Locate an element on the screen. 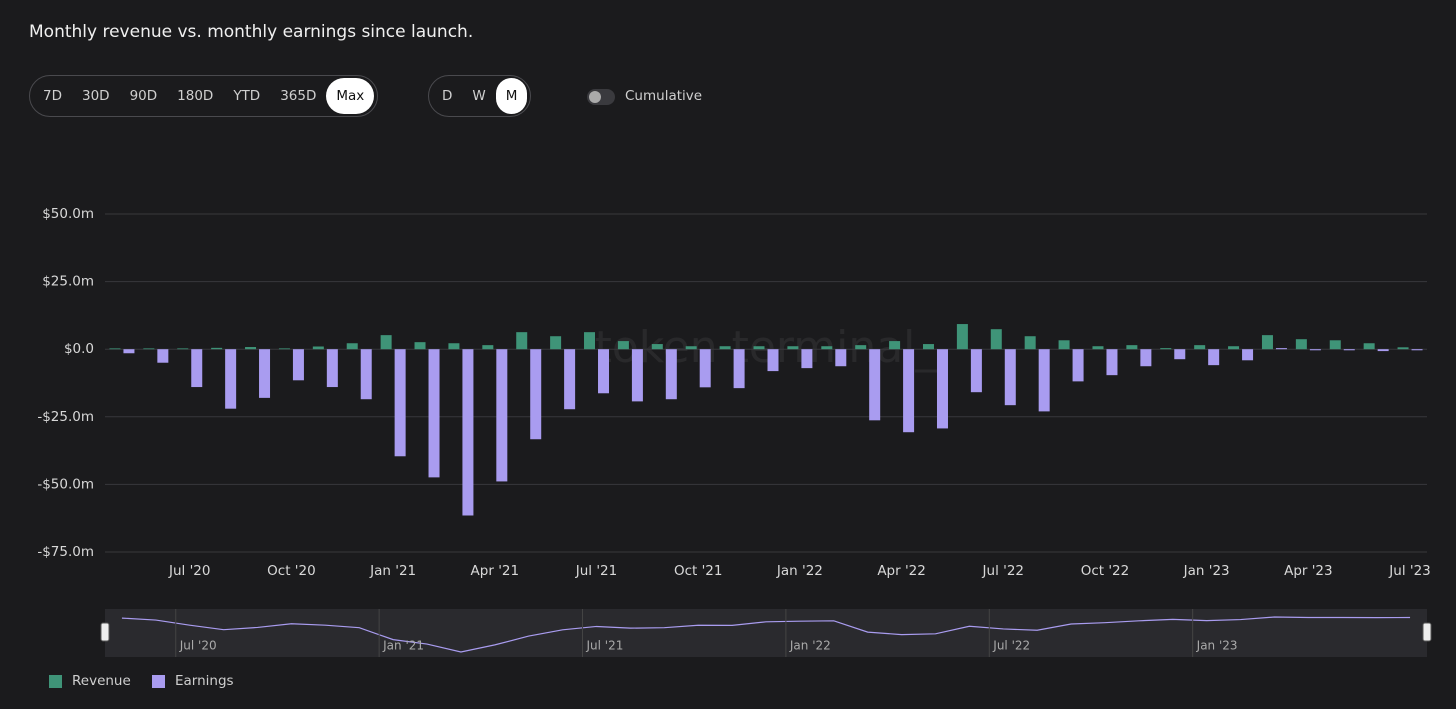 Image resolution: width=1456 pixels, height=709 pixels. range-button: 30D is located at coordinates (95, 96).